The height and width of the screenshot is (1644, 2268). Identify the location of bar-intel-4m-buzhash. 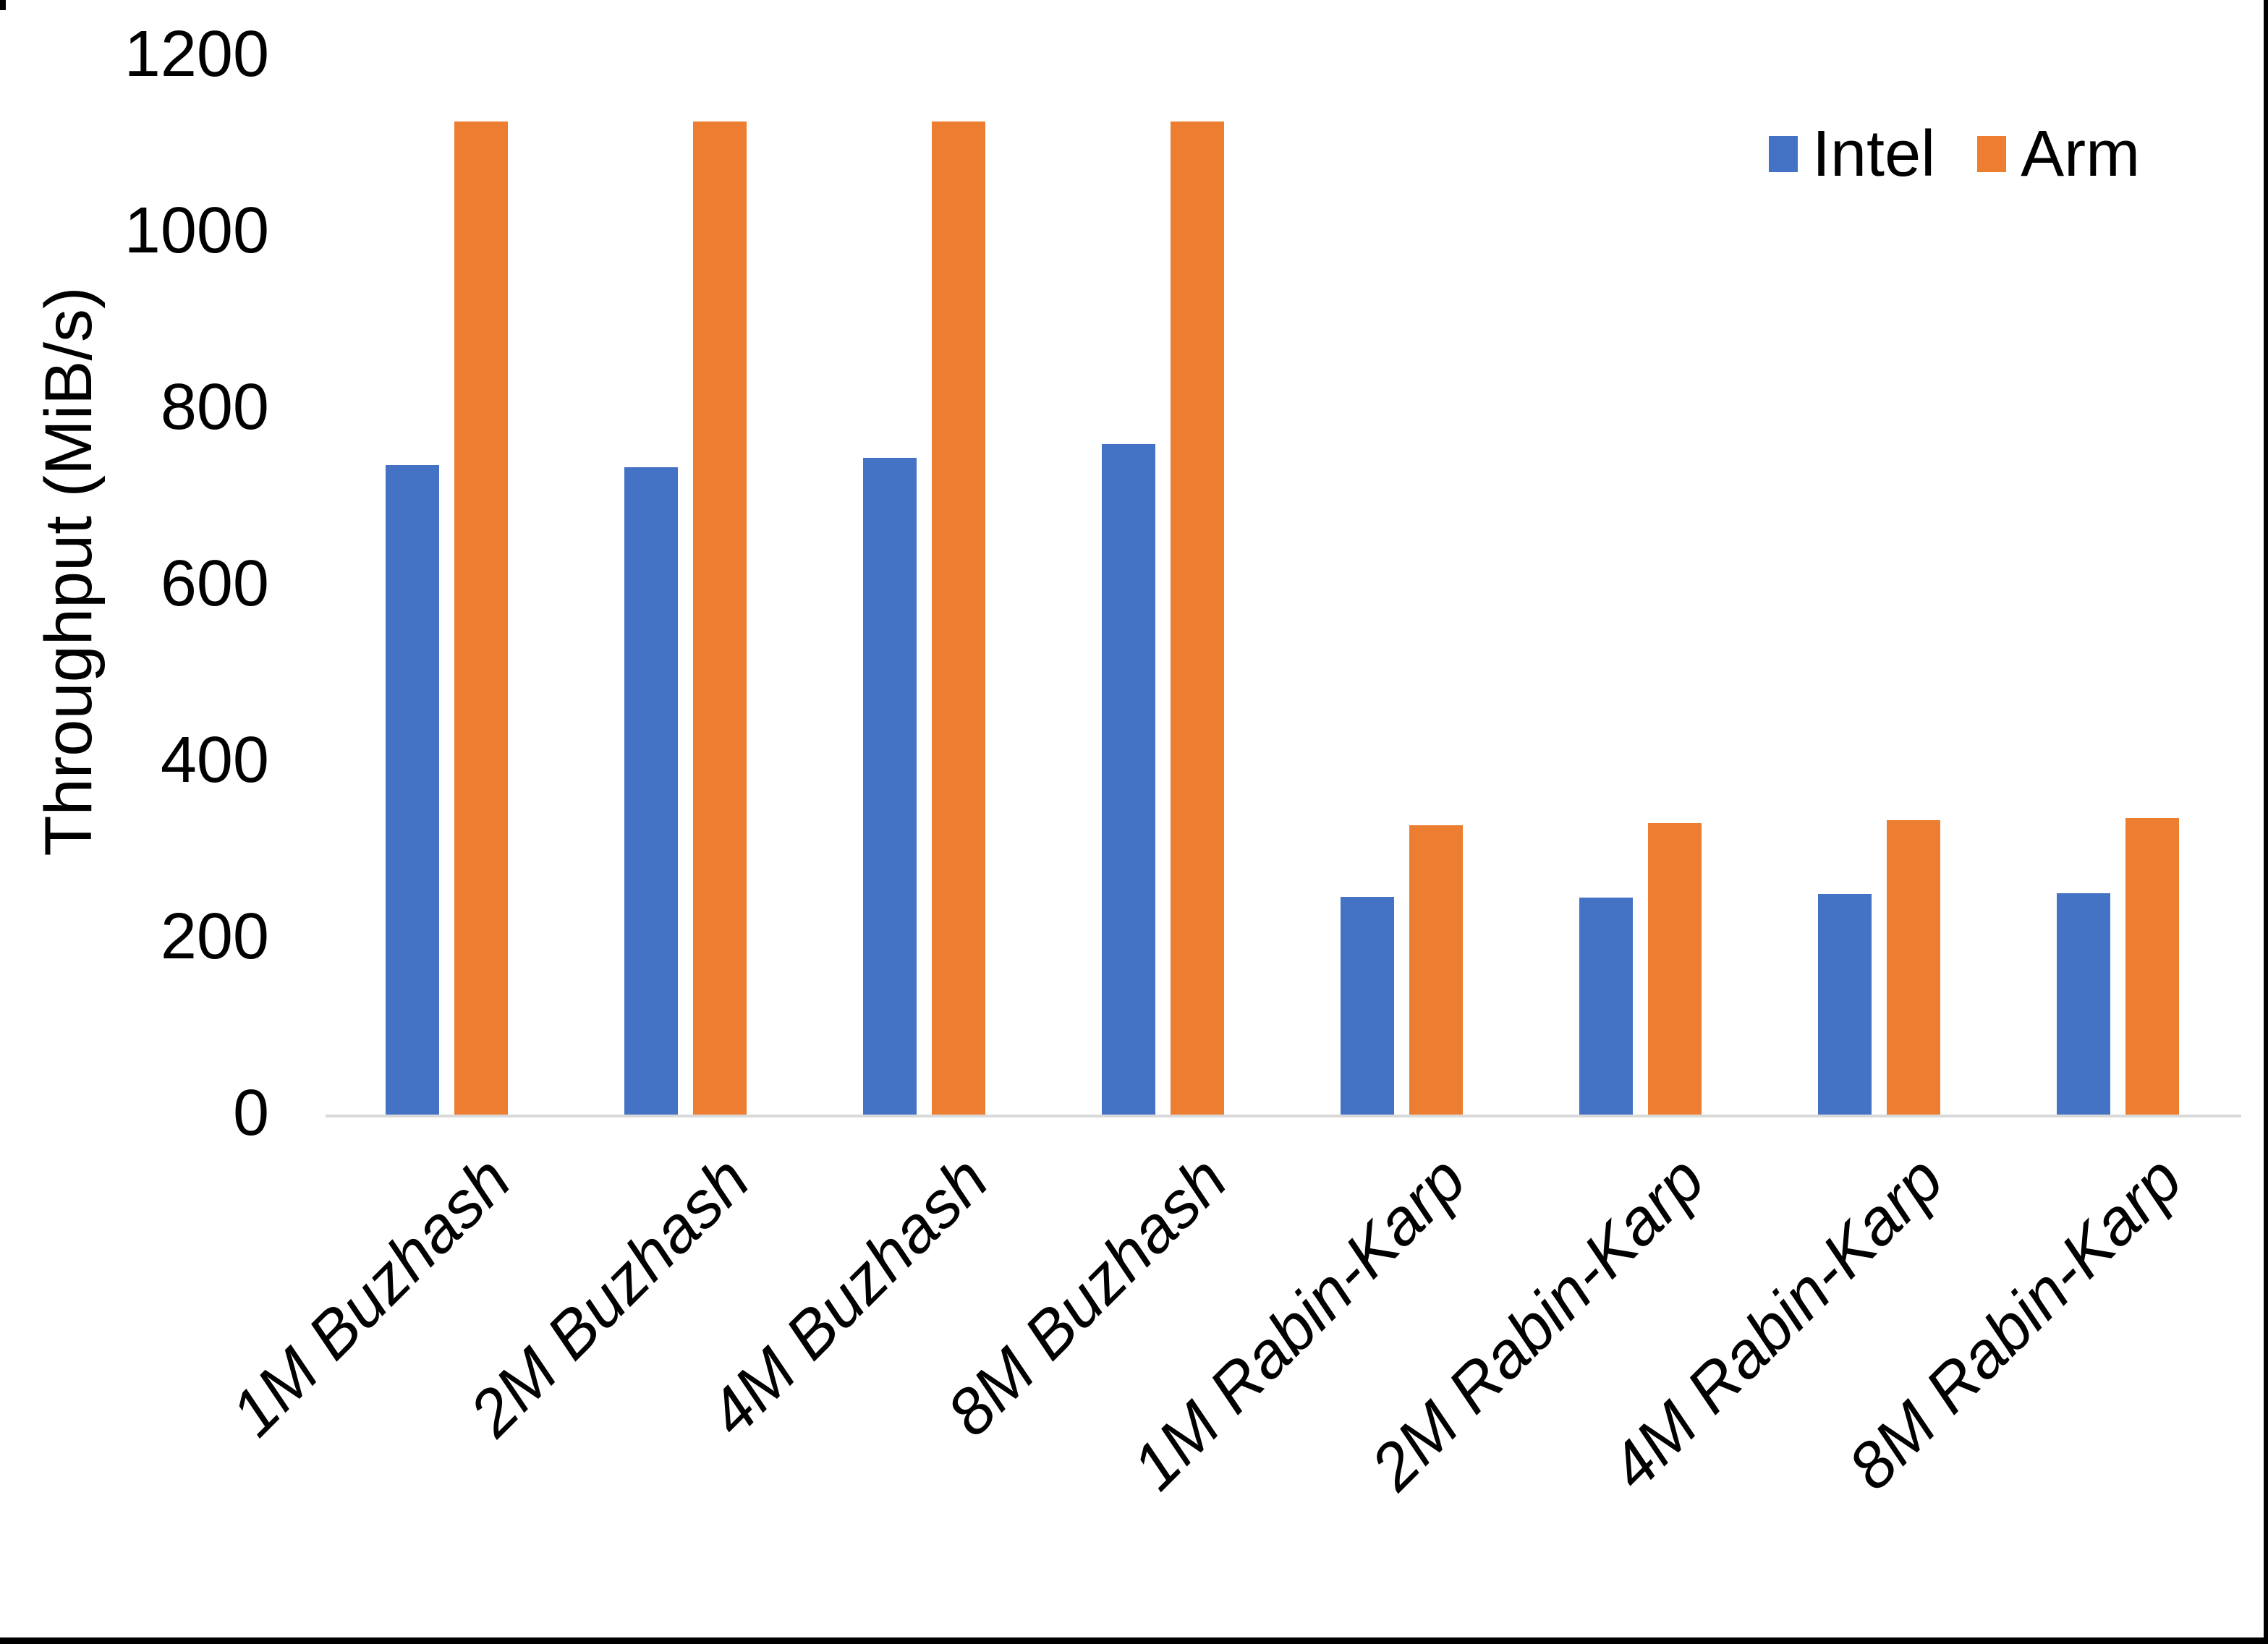
(890, 786).